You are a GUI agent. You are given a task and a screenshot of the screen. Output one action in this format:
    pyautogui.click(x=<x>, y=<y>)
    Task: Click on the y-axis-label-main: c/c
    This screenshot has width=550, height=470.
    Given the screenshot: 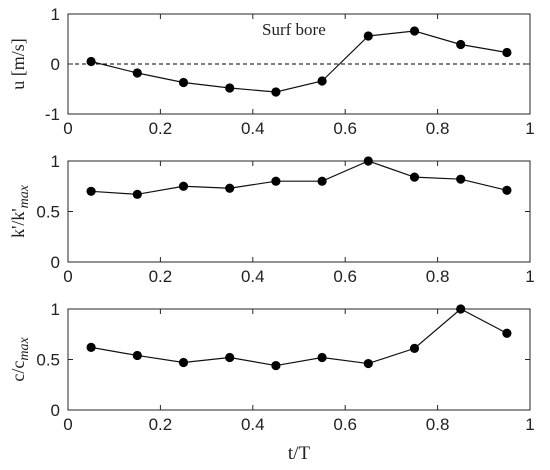 What is the action you would take?
    pyautogui.click(x=18, y=371)
    